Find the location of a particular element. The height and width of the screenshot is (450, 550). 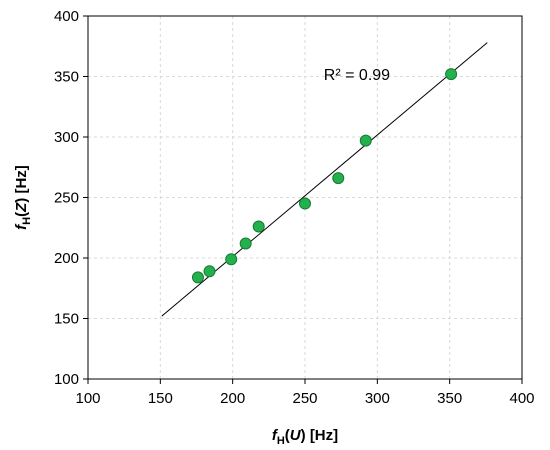

y-tick-label: 250 is located at coordinates (66, 198).